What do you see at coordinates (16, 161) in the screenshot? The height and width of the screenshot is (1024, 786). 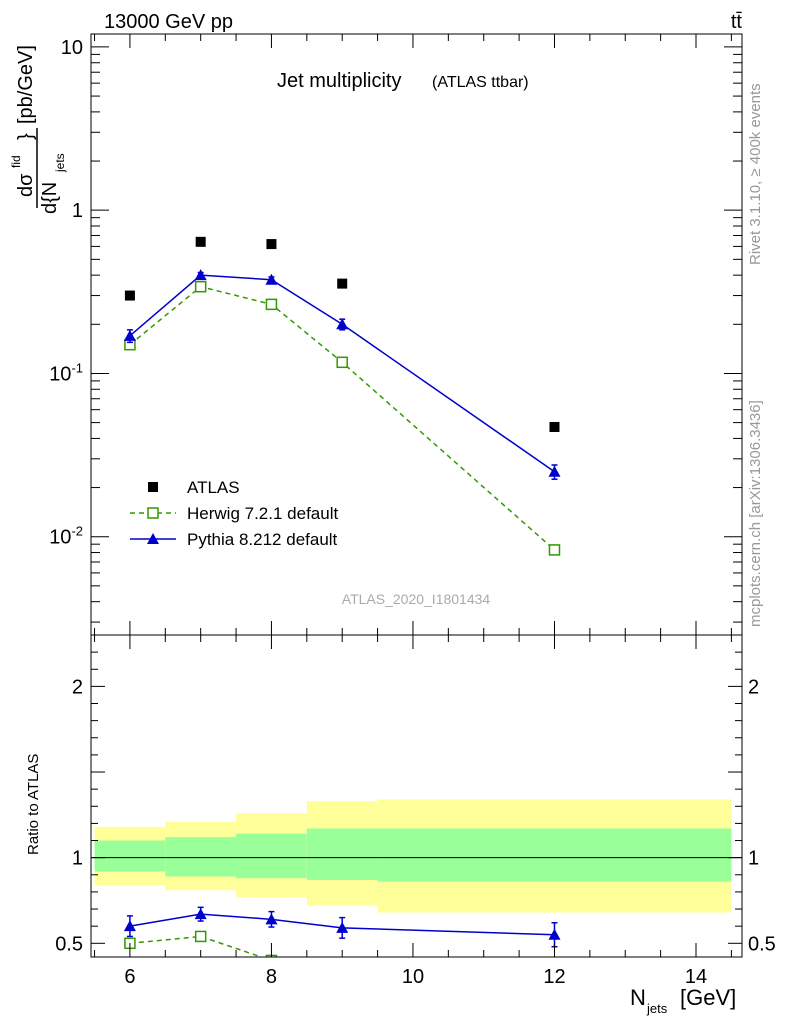 I see `y-title-sup: fid` at bounding box center [16, 161].